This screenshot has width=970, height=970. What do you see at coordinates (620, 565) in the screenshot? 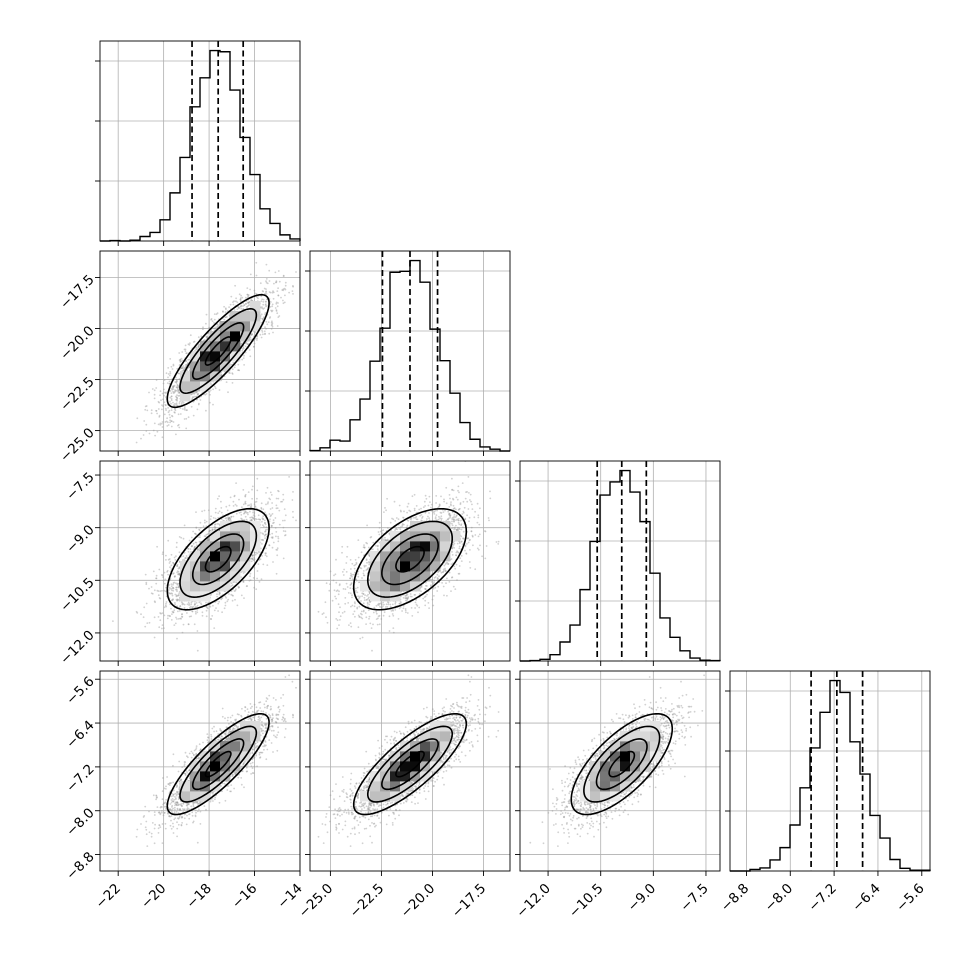
I see `histogram-line` at bounding box center [620, 565].